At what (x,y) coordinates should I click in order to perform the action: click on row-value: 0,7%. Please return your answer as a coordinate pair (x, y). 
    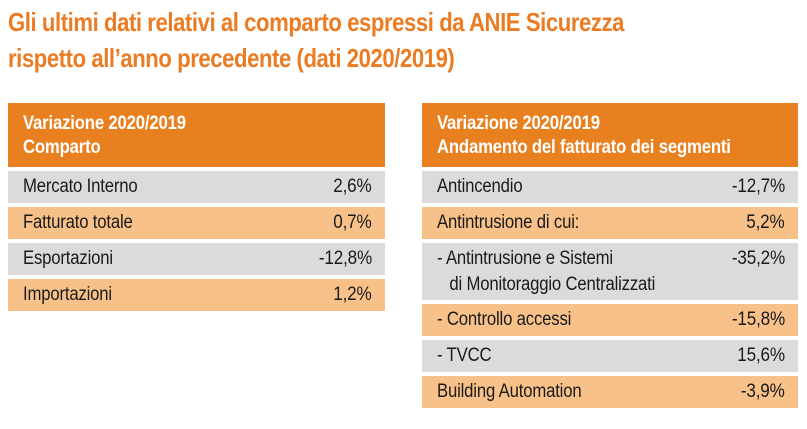
    Looking at the image, I should click on (352, 222).